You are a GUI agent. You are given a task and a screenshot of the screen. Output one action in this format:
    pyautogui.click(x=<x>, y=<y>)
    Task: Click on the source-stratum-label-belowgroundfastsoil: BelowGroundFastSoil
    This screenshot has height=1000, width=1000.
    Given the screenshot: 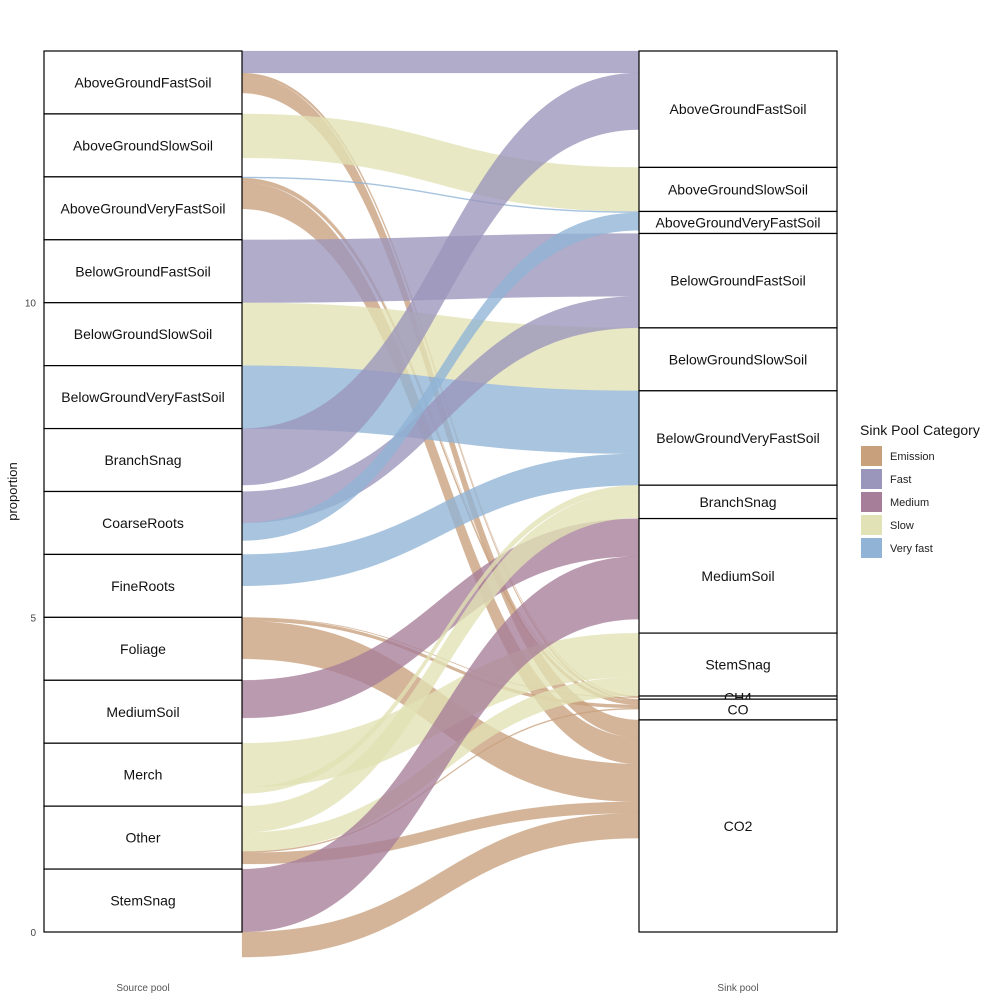 What is the action you would take?
    pyautogui.click(x=142, y=271)
    